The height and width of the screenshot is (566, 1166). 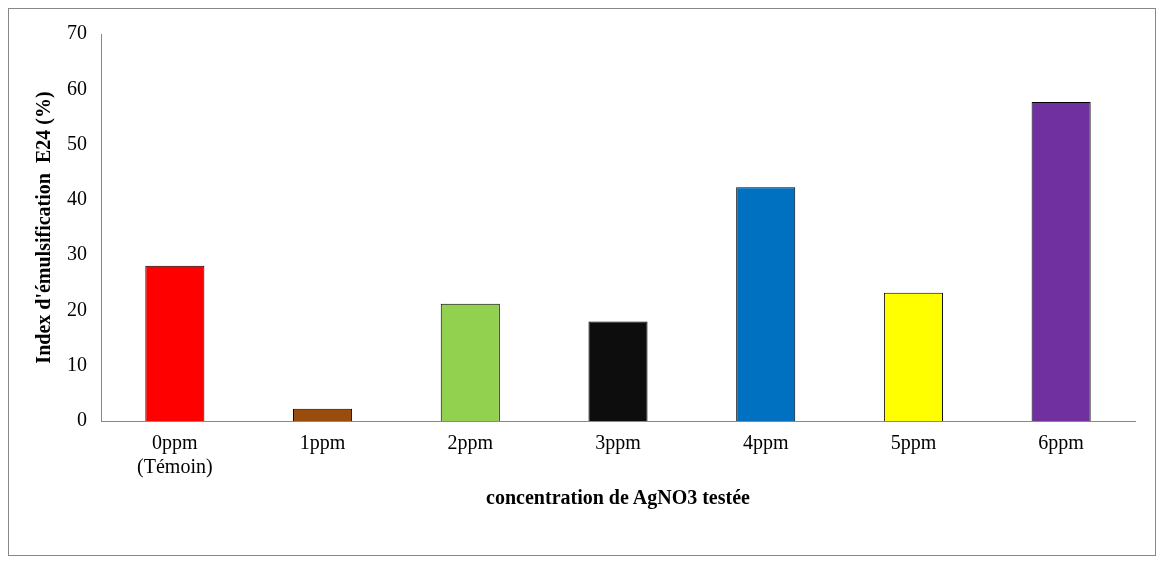 What do you see at coordinates (1061, 443) in the screenshot?
I see `x-tick-label: 6ppm` at bounding box center [1061, 443].